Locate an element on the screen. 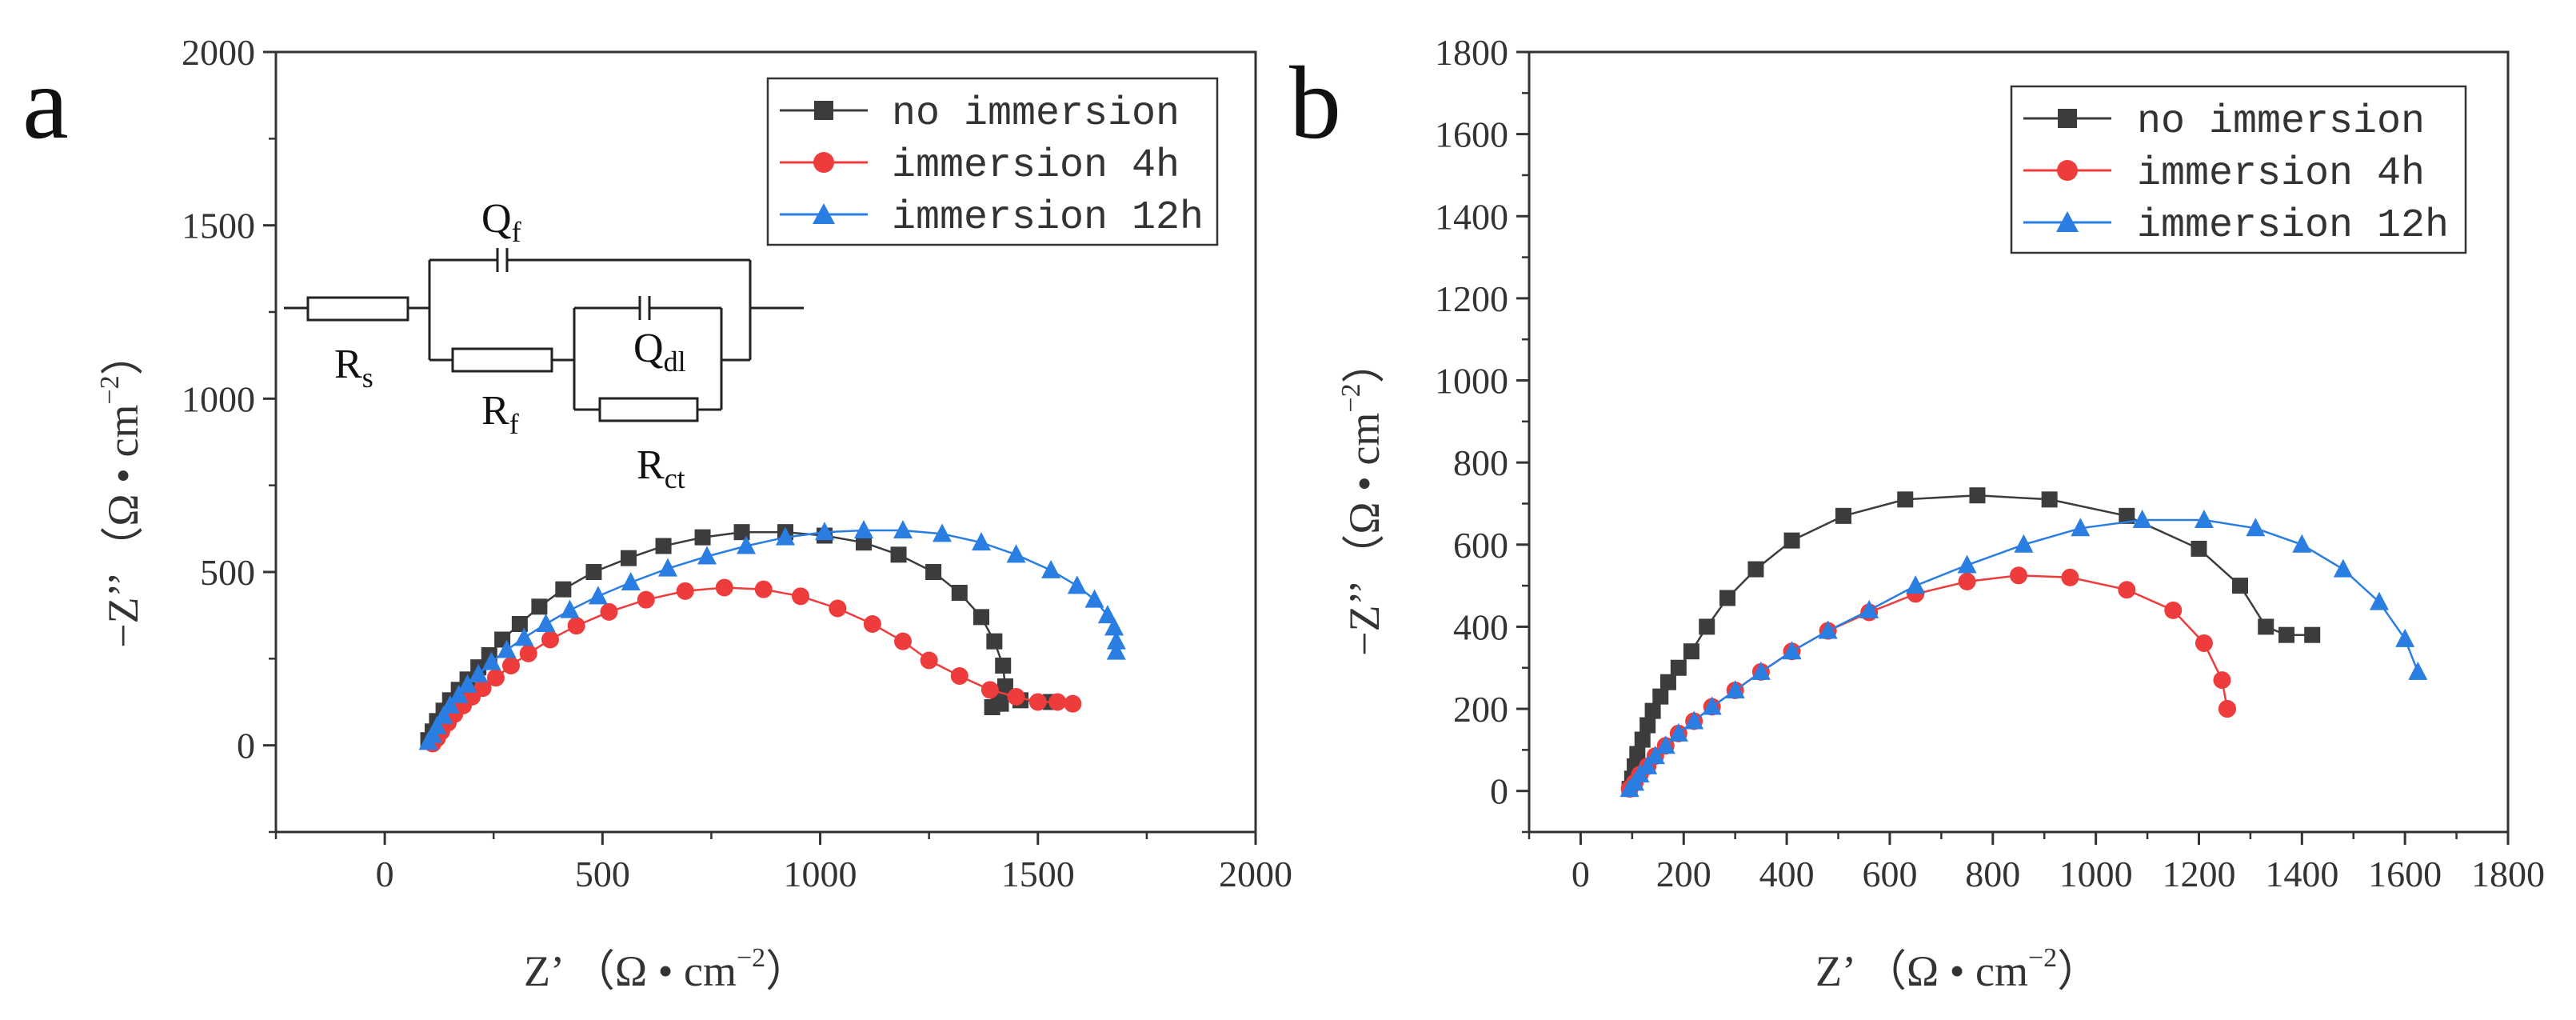 Image resolution: width=2576 pixels, height=1020 pixels. legend-label-4h-a: immersion 4h is located at coordinates (1036, 166).